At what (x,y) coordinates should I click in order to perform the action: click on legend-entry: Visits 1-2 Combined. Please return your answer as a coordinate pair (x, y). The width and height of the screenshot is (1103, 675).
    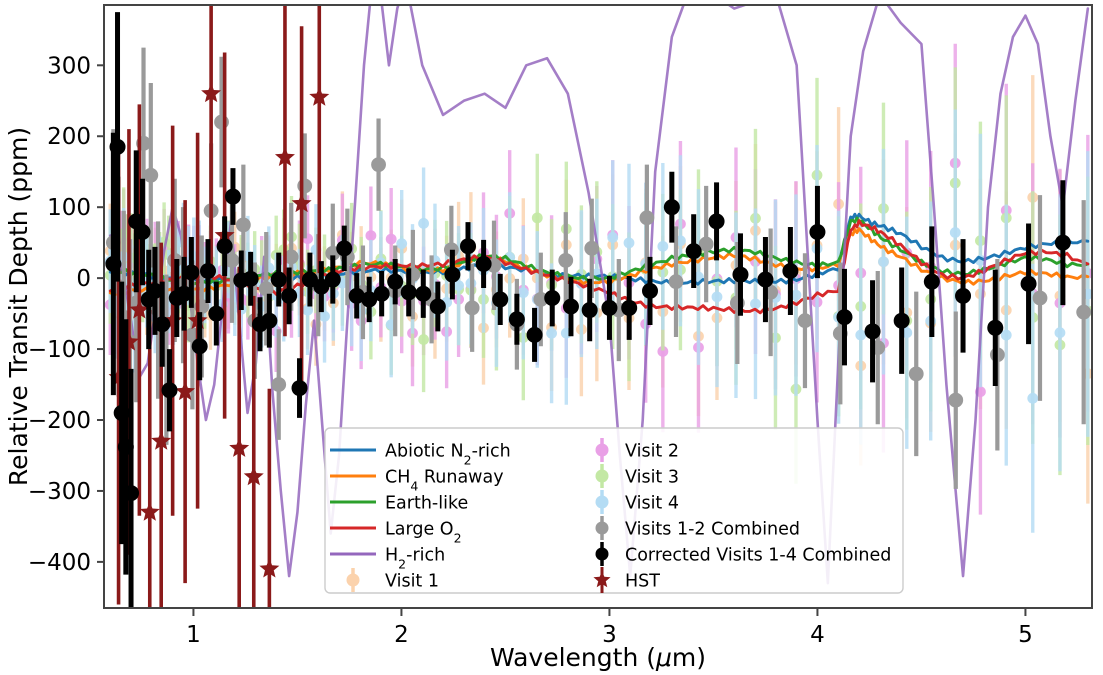
    Looking at the image, I should click on (698, 528).